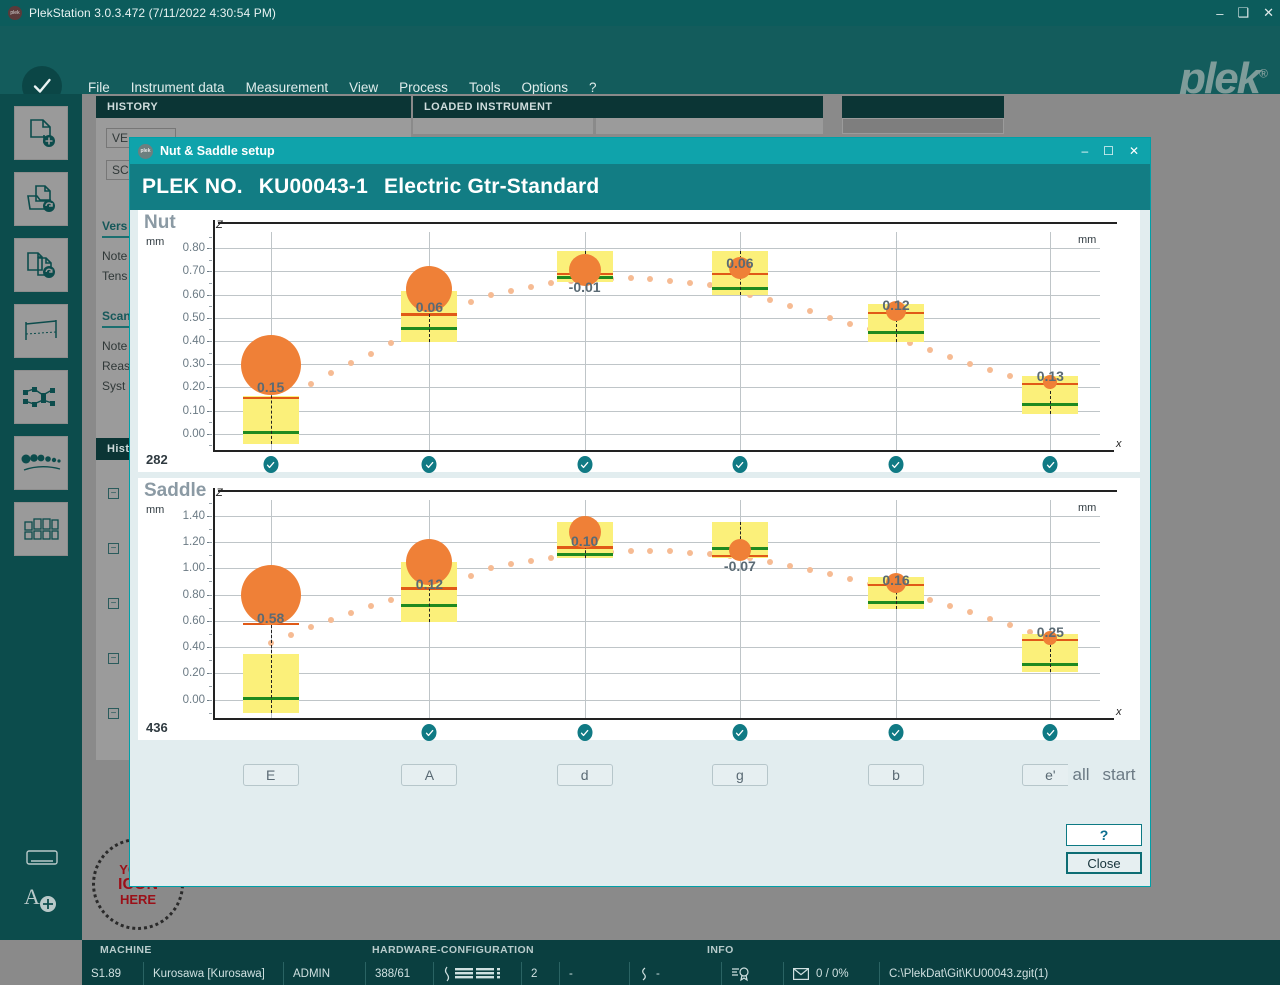  What do you see at coordinates (1108, 151) in the screenshot?
I see `dialog-maximize-icon: ☐` at bounding box center [1108, 151].